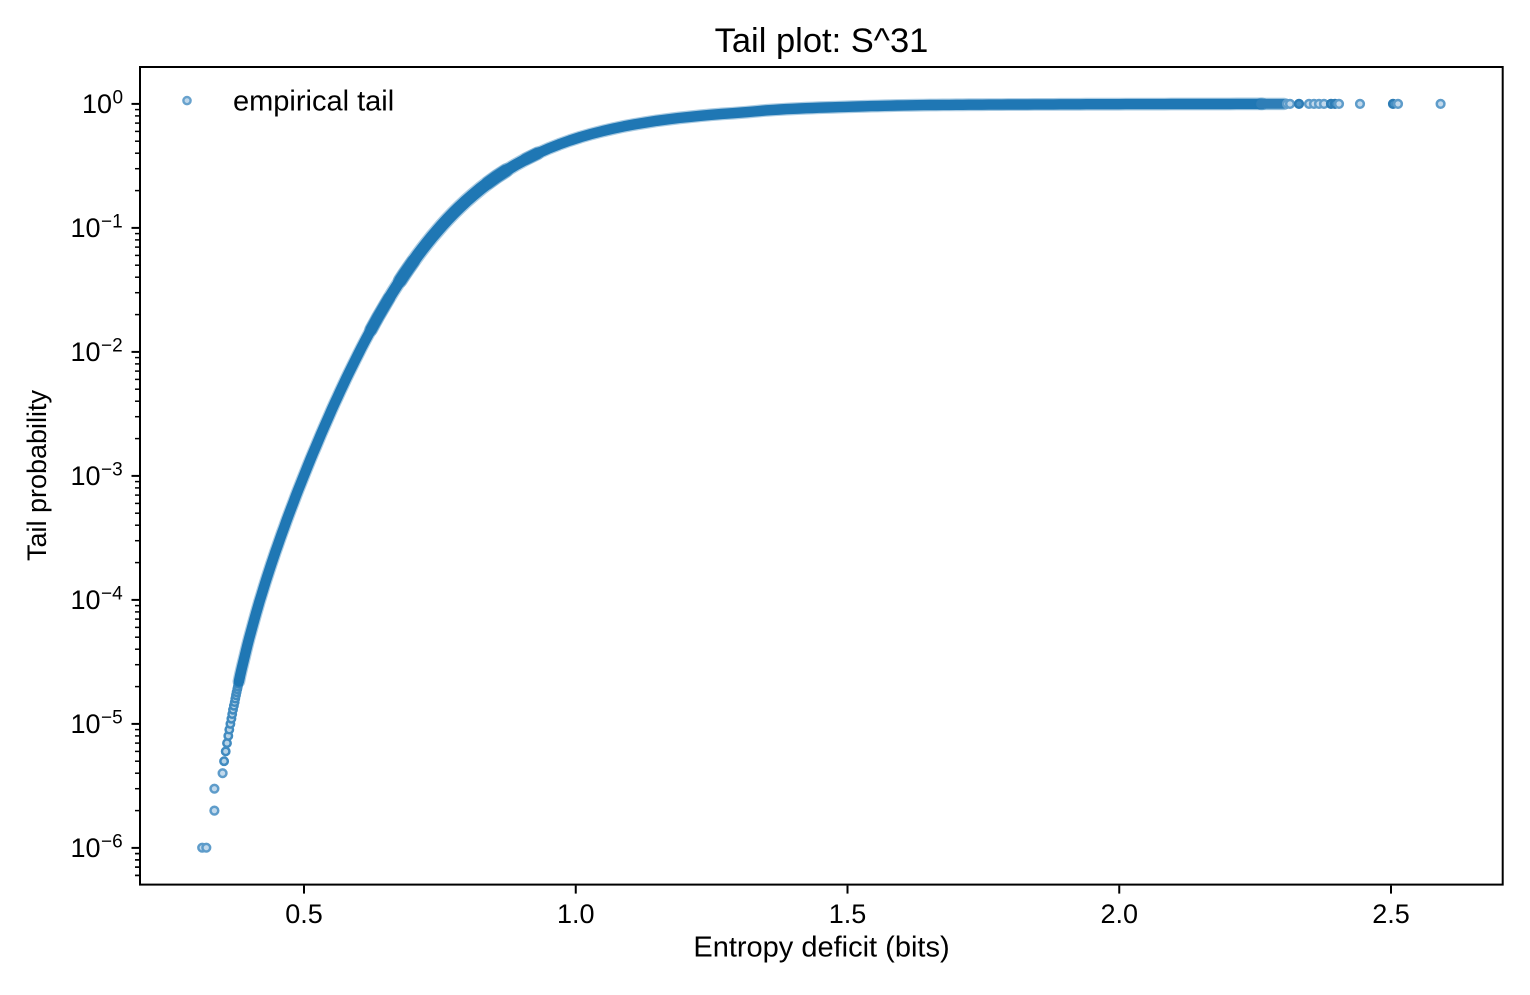 This screenshot has height=995, width=1530. Describe the element at coordinates (118, 98) in the screenshot. I see `svg-text: 0` at that location.